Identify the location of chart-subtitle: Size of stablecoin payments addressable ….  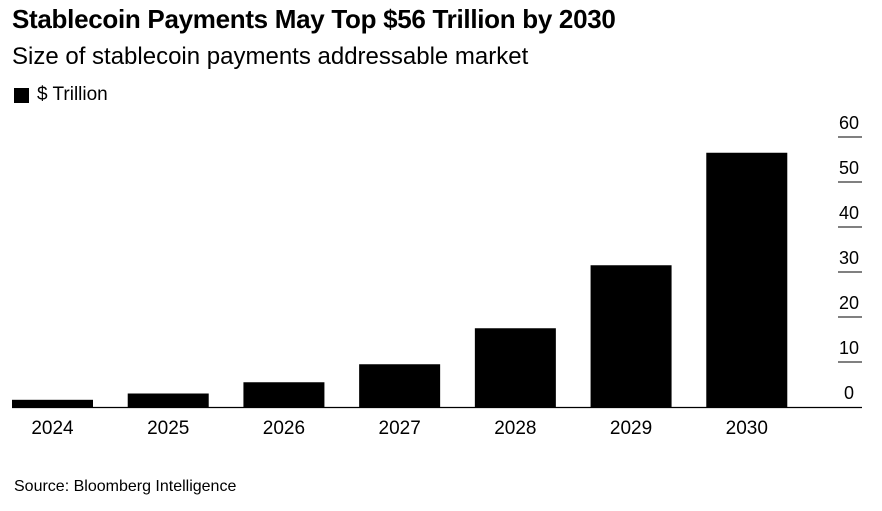
(270, 56).